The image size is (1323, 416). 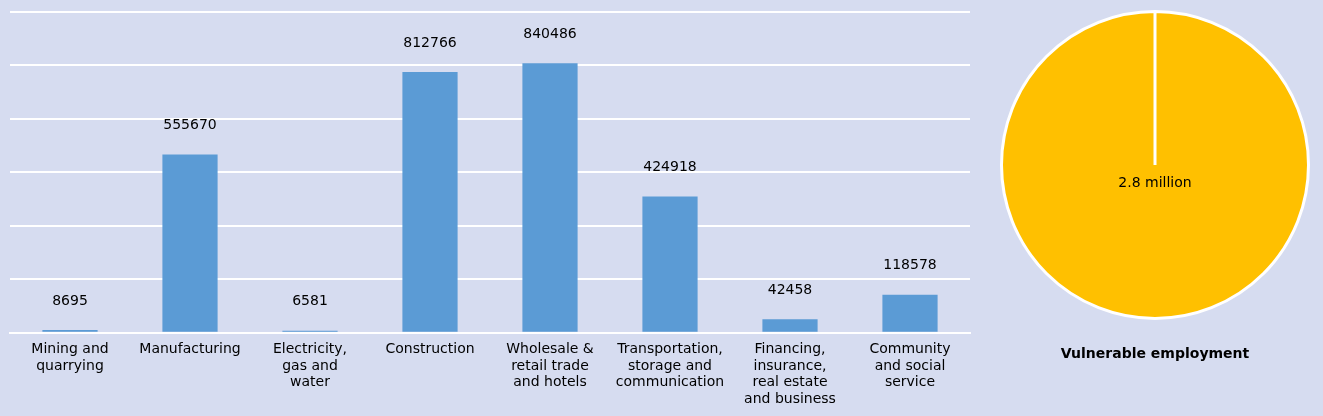 I want to click on data-label: 2.8 million, so click(x=1155, y=181).